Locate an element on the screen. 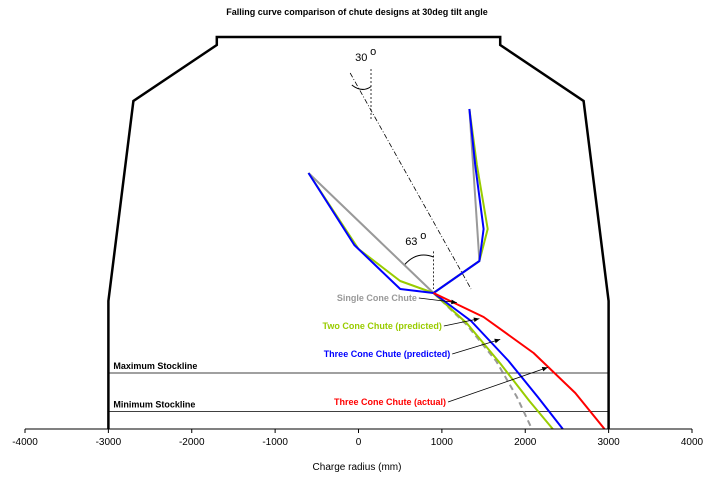 The height and width of the screenshot is (477, 707). x-tick-label-0: -4000 is located at coordinates (25, 442).